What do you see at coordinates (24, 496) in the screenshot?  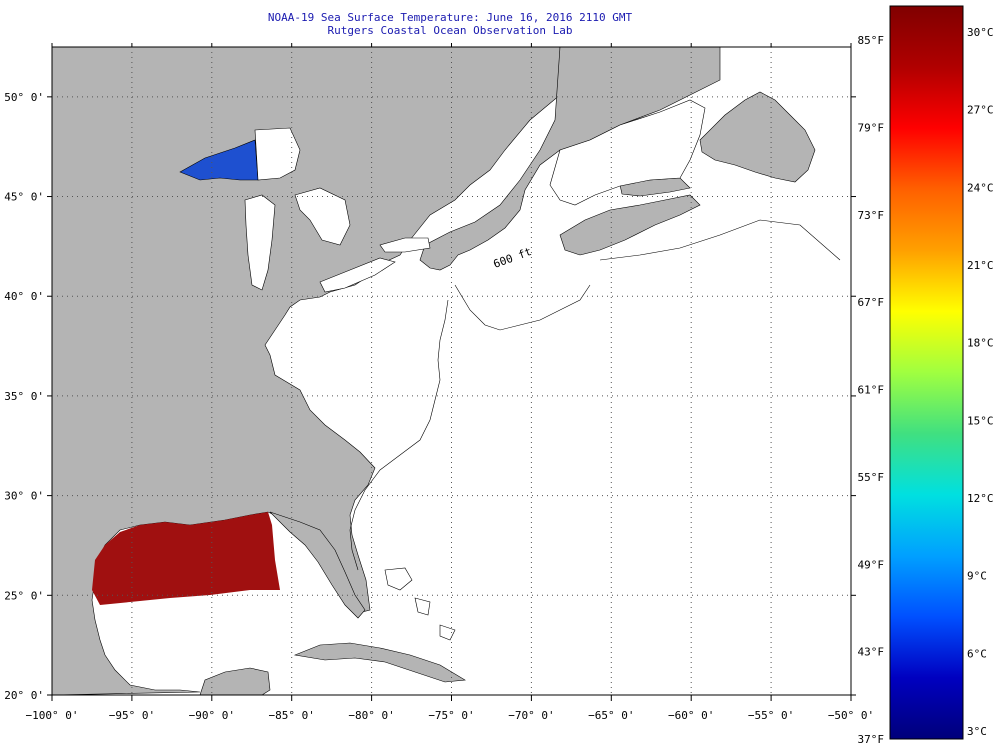 I see `lat-tick-label: 30° 0'` at bounding box center [24, 496].